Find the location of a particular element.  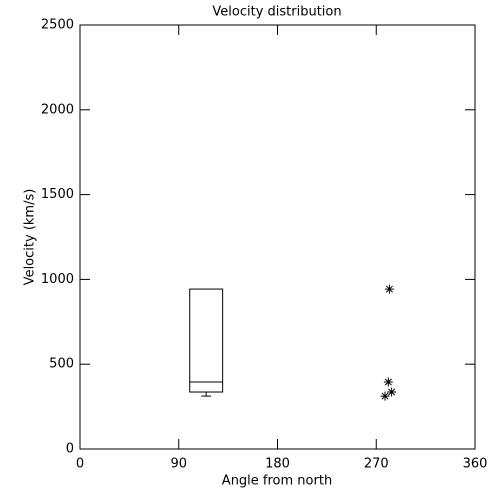

chart-title: Velocity distribution is located at coordinates (276, 12).